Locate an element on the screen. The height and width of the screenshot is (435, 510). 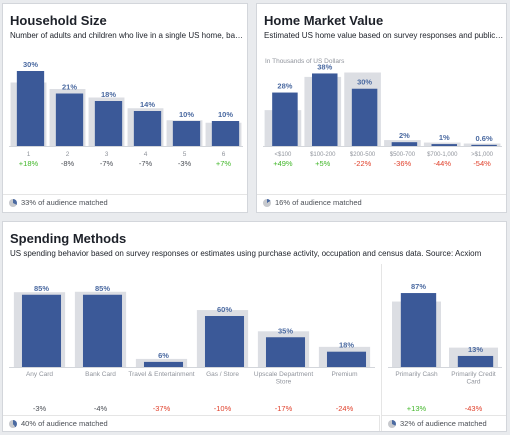
audience-matched-text: 32% of audience matched is located at coordinates (443, 423).